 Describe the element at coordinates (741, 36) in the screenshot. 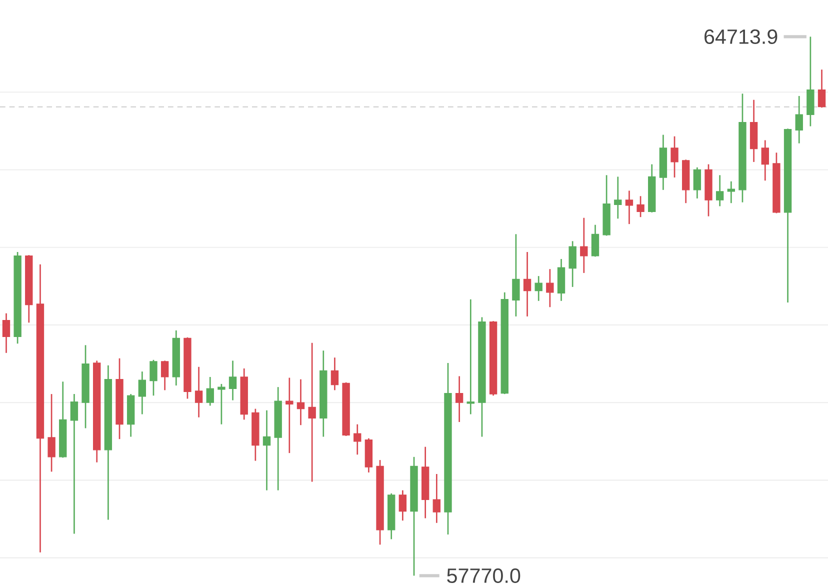

I see `annotation: 64713.9` at that location.